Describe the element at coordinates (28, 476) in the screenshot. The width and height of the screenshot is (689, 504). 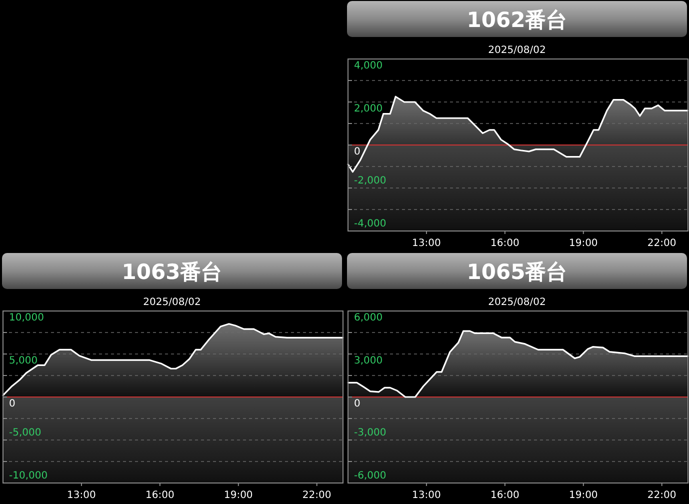
I see `y-tick-label: -10,000` at that location.